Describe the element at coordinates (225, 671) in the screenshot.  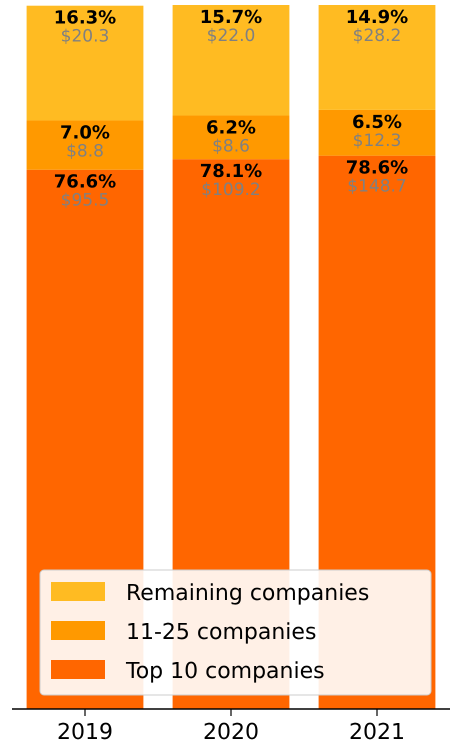
I see `legend-label: Top 10 companies` at that location.